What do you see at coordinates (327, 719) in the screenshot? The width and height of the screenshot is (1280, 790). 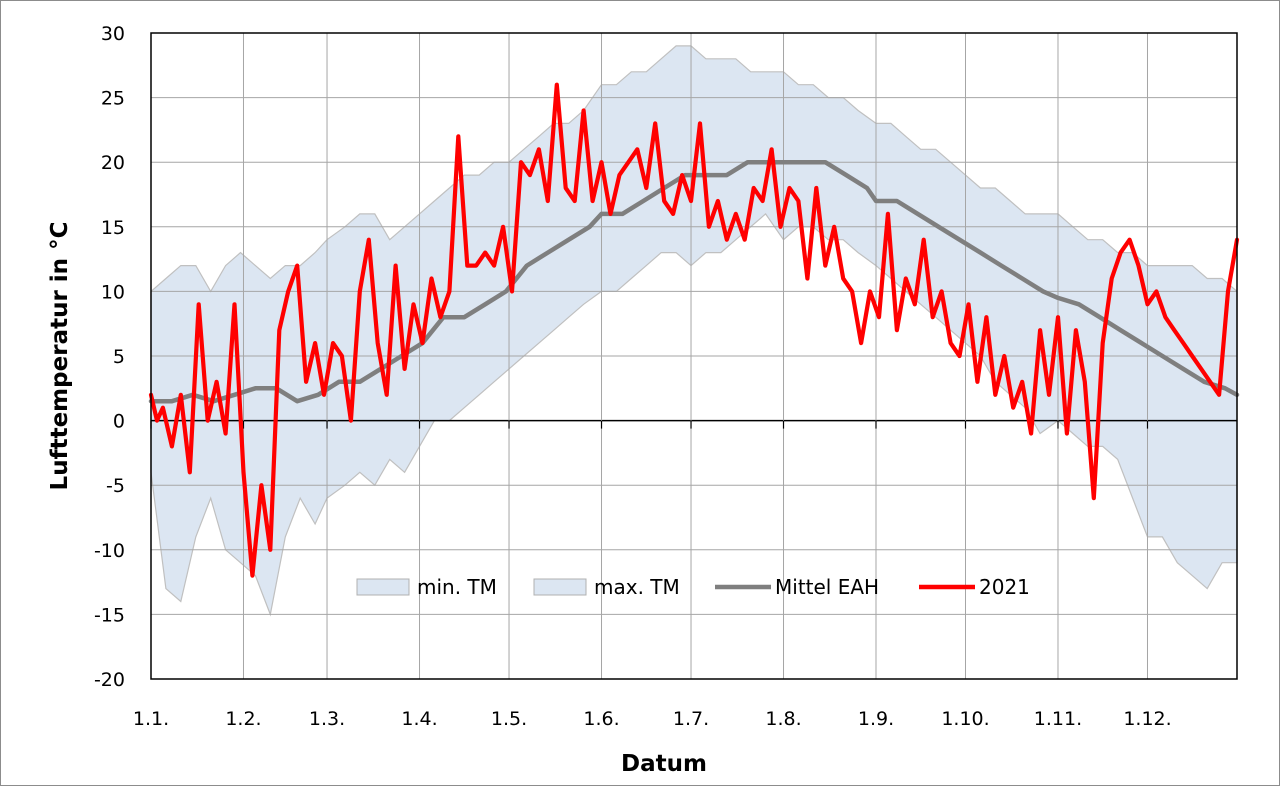 I see `x-tick-label: 1.3.` at bounding box center [327, 719].